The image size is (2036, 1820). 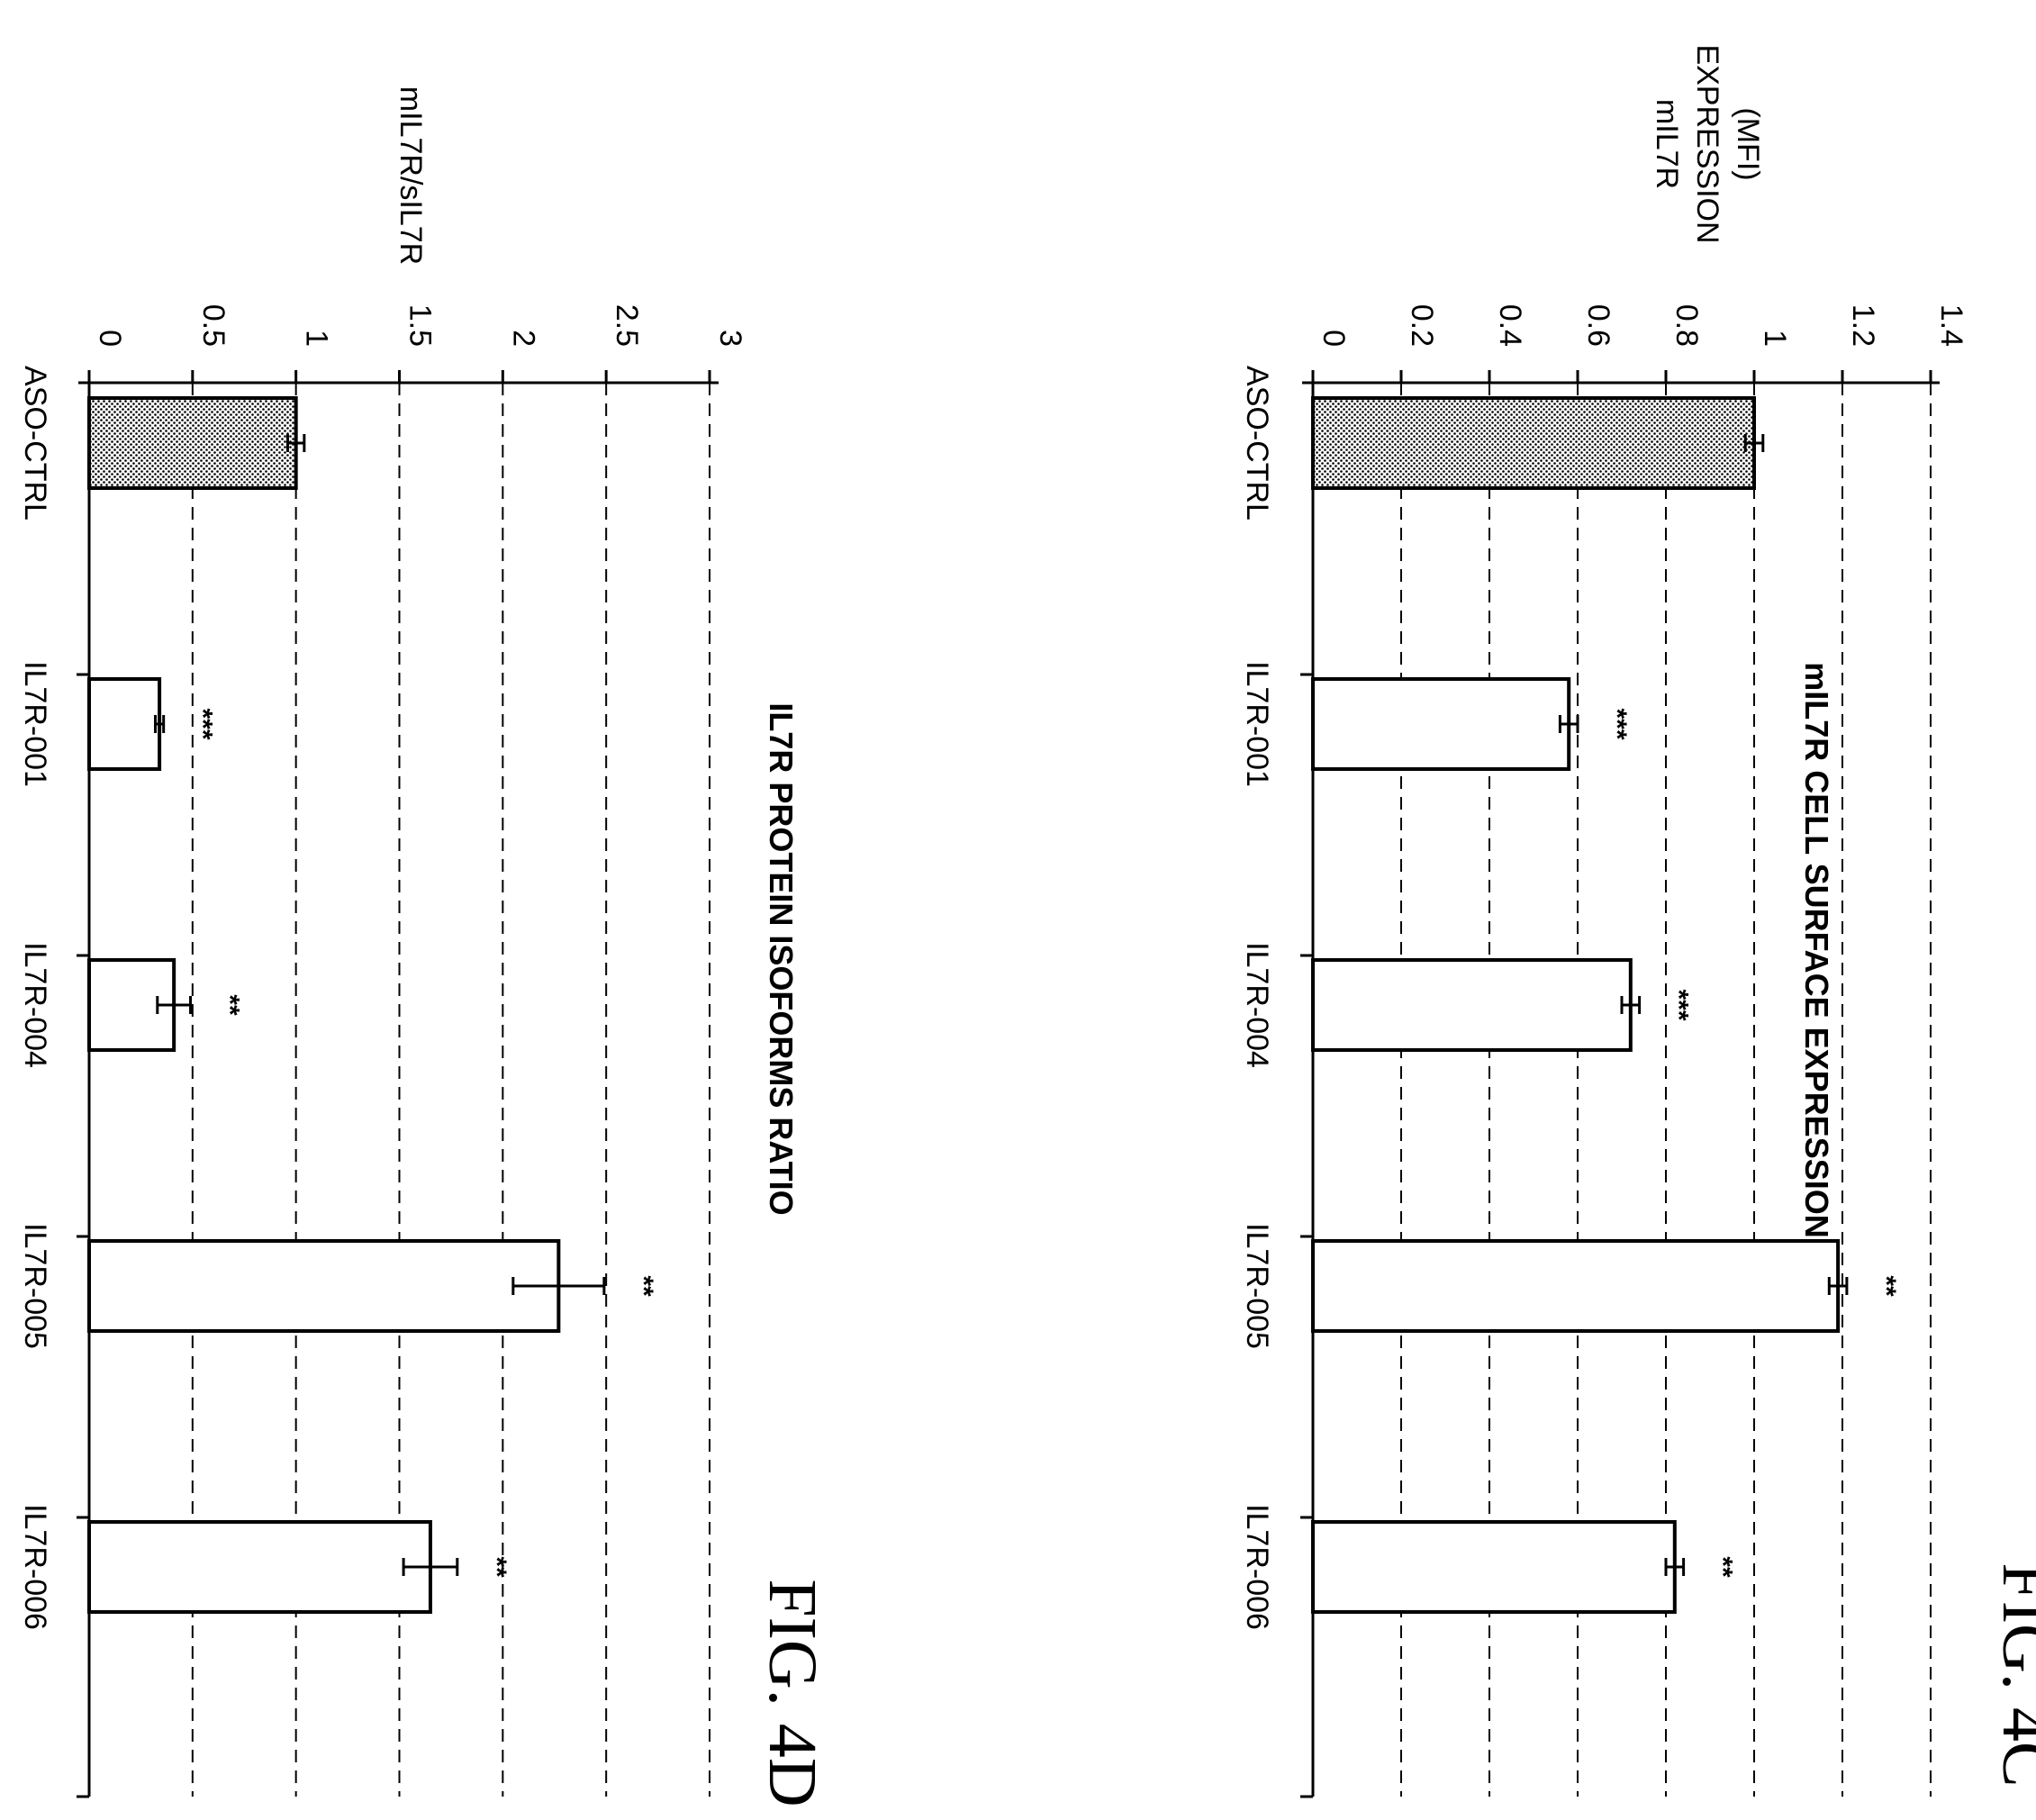 I want to click on value-tick-label: 0.2, so click(x=1422, y=326).